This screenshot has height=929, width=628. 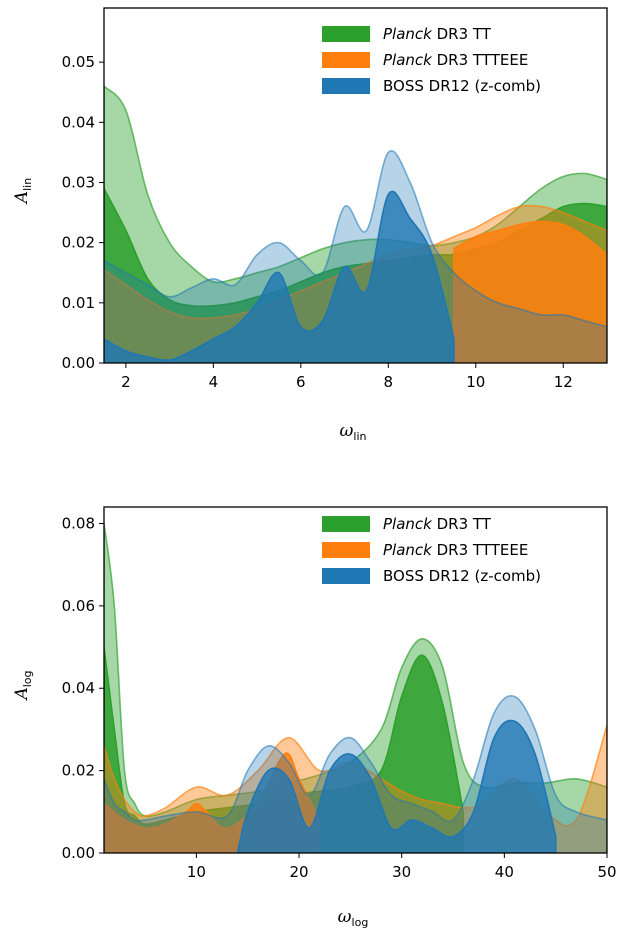 I want to click on x-tick-label: 20, so click(x=298, y=872).